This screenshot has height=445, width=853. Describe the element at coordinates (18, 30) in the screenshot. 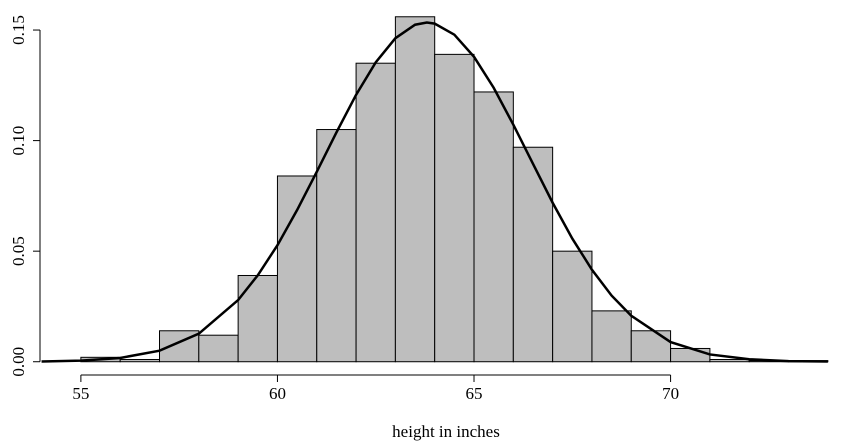

I see `y-tick-label: 0.15` at that location.